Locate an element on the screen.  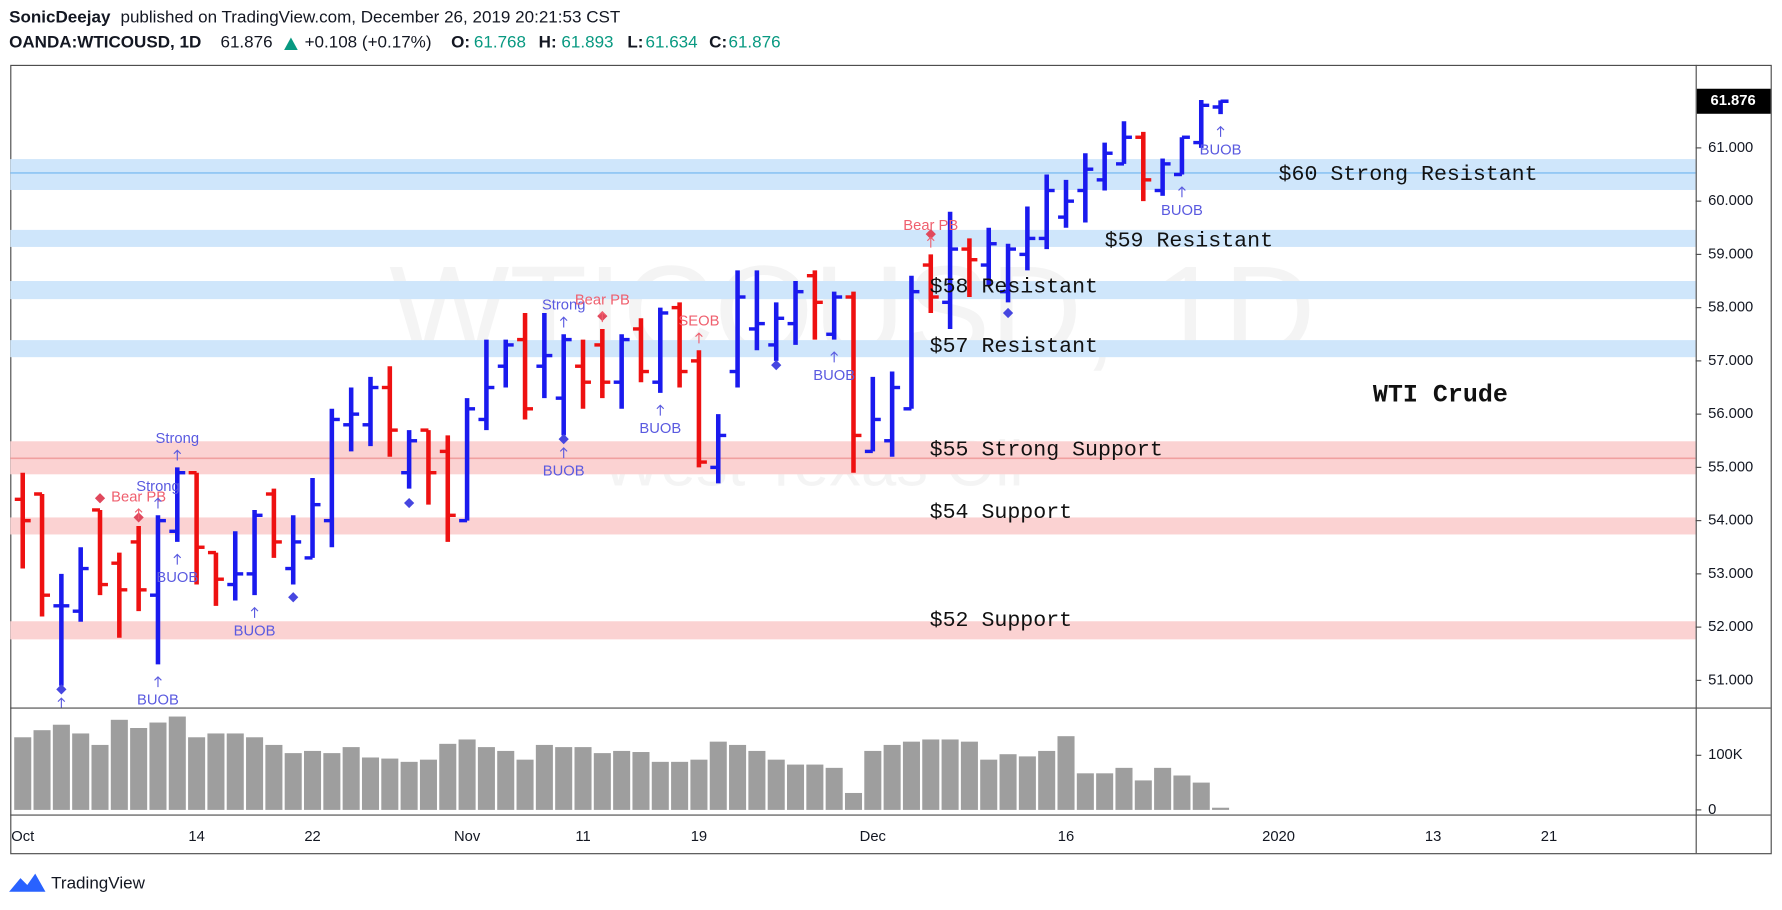
y-tick-label: 59.000 is located at coordinates (1730, 254).